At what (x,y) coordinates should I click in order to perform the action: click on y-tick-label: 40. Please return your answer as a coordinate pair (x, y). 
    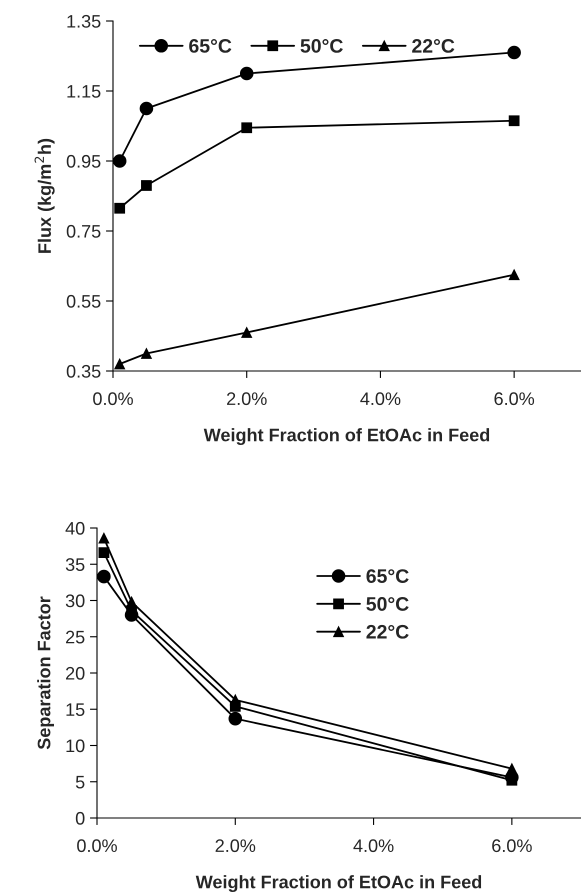
    Looking at the image, I should click on (75, 528).